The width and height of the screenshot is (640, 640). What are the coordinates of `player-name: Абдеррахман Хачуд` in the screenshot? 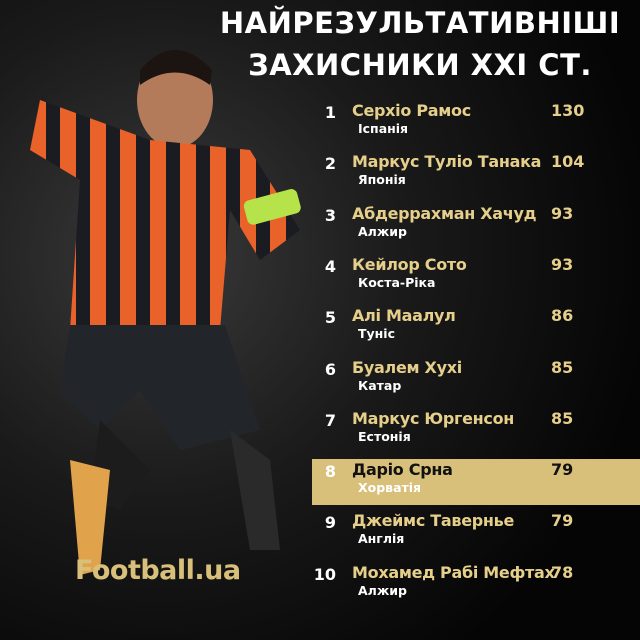 It's located at (444, 213).